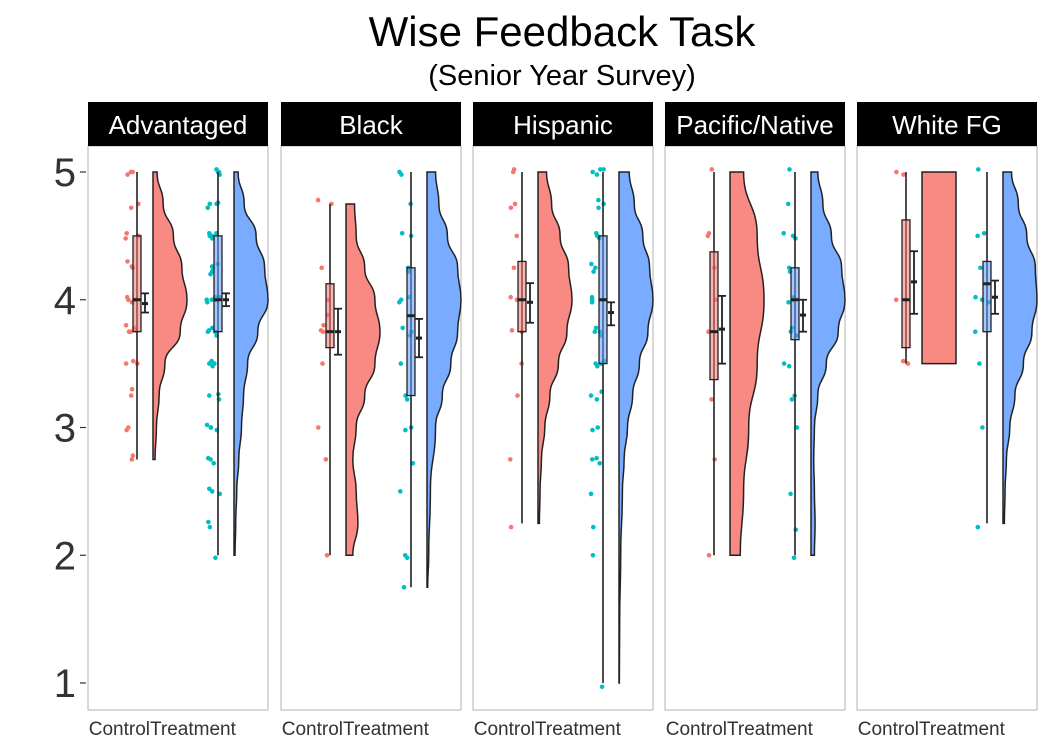 This screenshot has height=750, width=1050. What do you see at coordinates (755, 125) in the screenshot?
I see `facet-strip-label: Pacific/Native` at bounding box center [755, 125].